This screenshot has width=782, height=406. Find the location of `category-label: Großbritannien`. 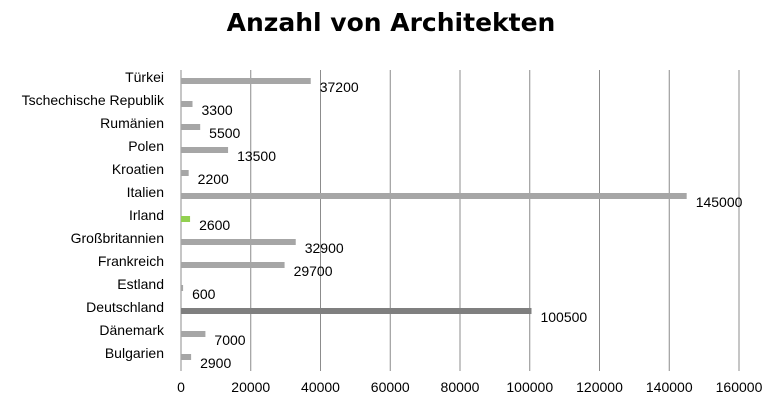

category-label: Großbritannien is located at coordinates (117, 238).